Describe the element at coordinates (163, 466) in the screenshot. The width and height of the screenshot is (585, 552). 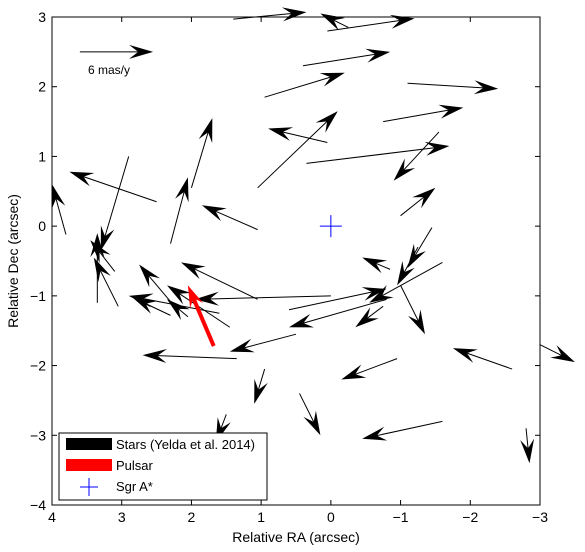
I see `legend: Stars (Yelda et al. 2014) Pulsar Sgr A*` at that location.